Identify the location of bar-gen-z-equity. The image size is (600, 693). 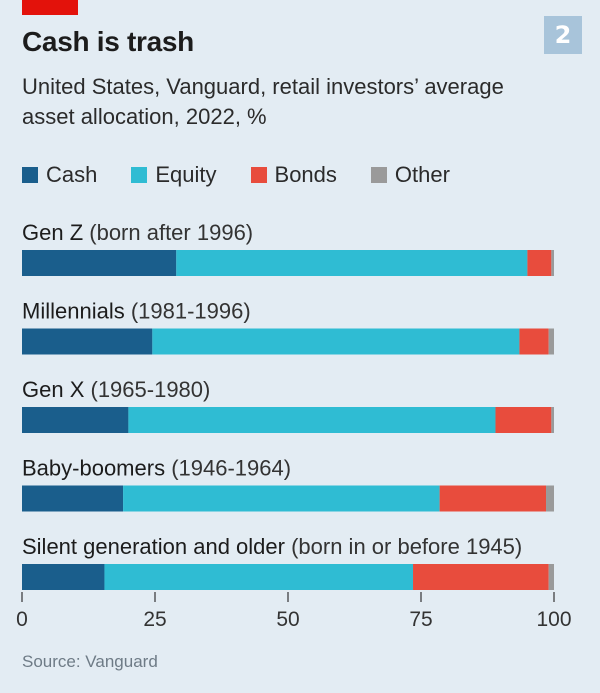
(352, 263).